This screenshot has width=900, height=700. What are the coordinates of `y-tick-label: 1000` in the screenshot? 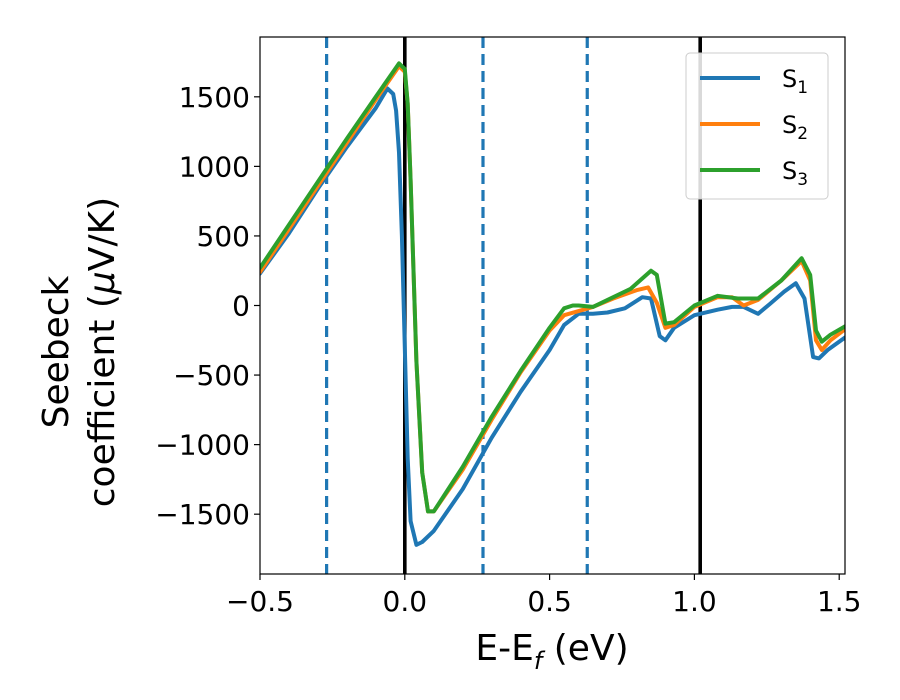 It's located at (214, 166).